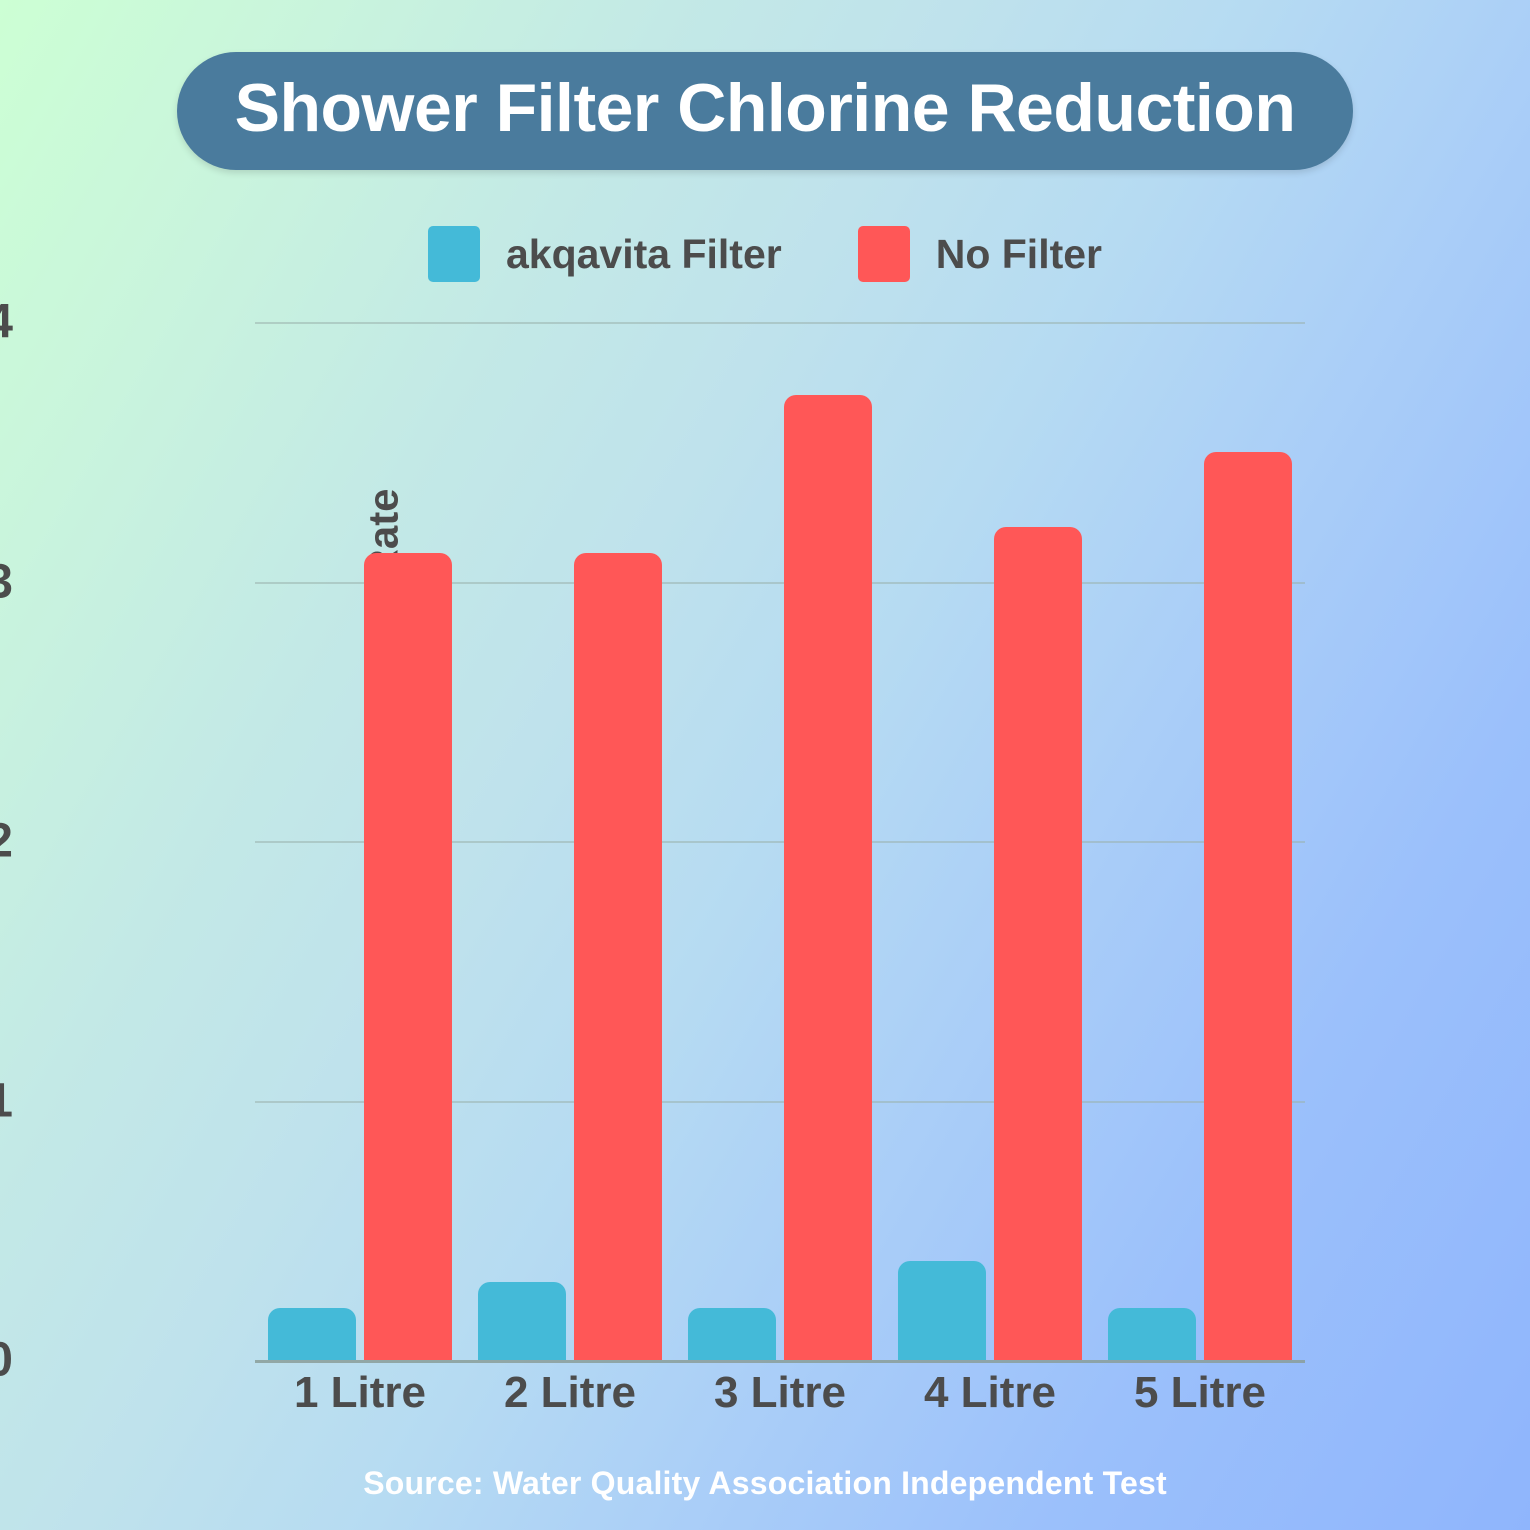 The height and width of the screenshot is (1530, 1530). I want to click on bar-akqavita-filter-3-litre, so click(732, 1334).